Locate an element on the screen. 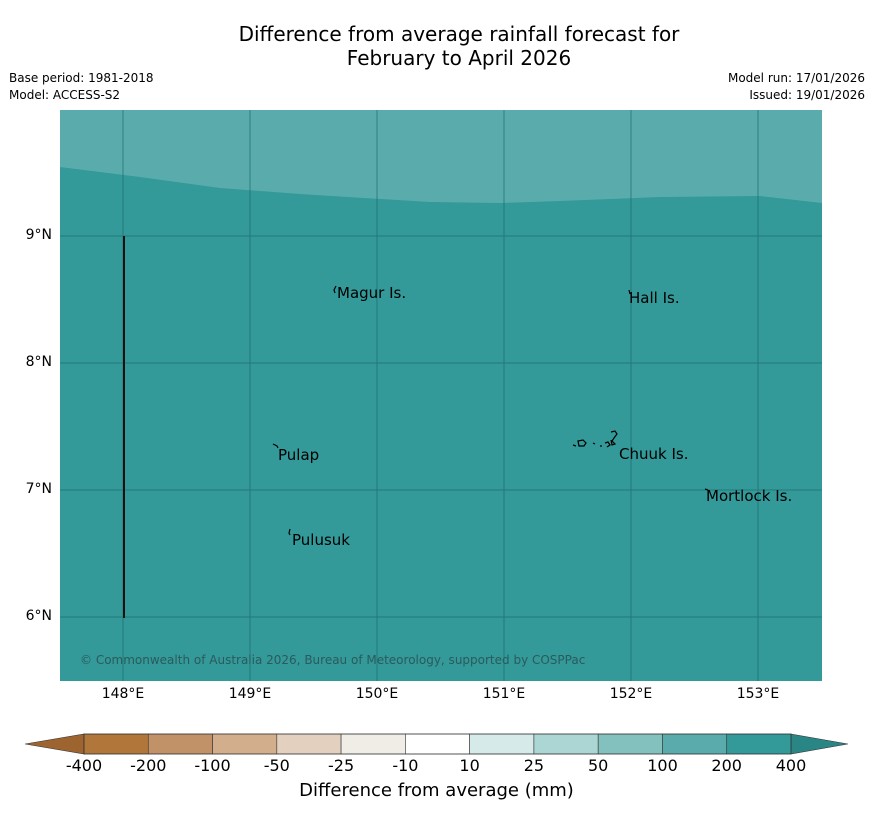 The width and height of the screenshot is (873, 816). meta-right: Model run: 17/01/2026 Issued: 19/01/2026 is located at coordinates (796, 87).